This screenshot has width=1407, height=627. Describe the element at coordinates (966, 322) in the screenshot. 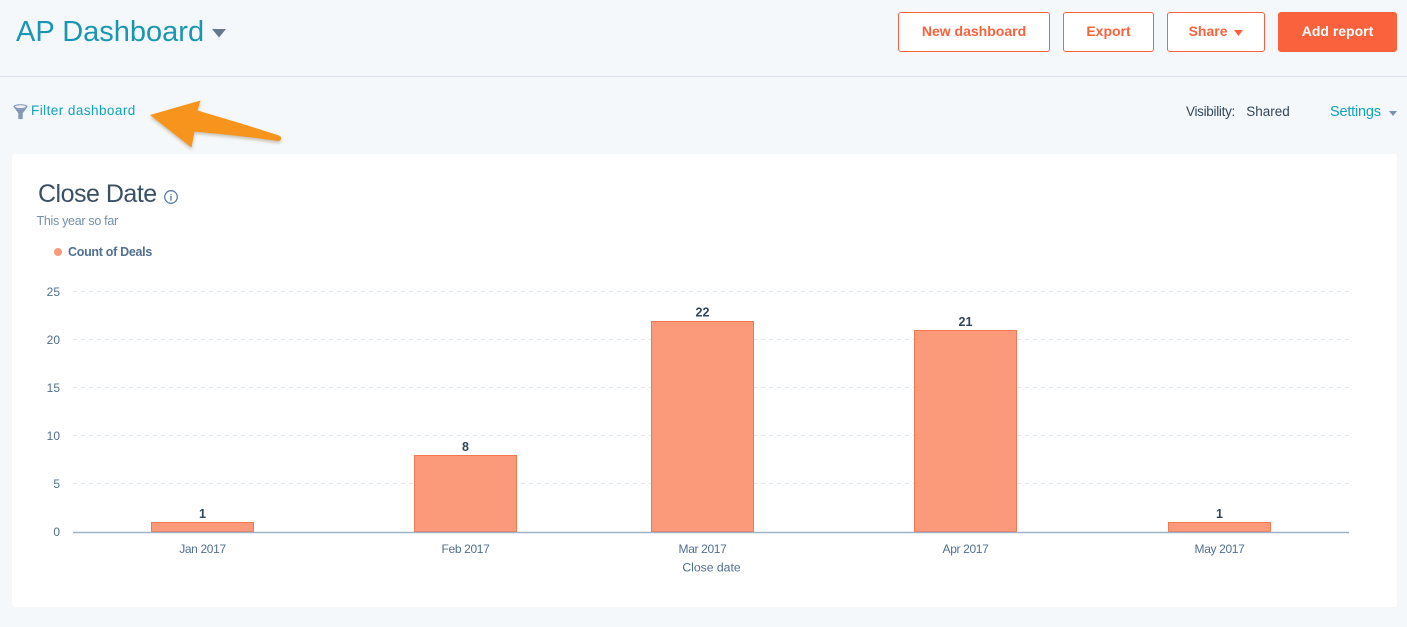

I see `svg-text: 21` at that location.